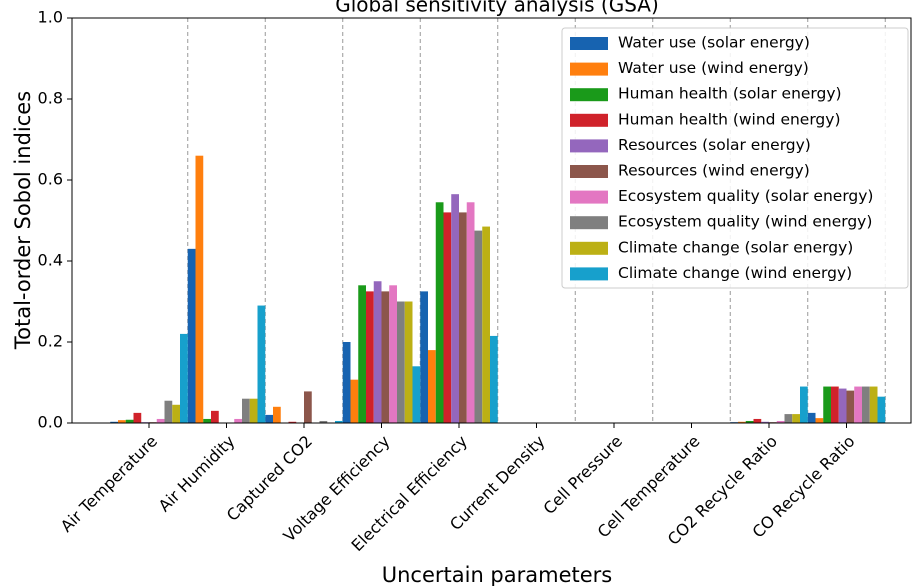  Describe the element at coordinates (197, 474) in the screenshot. I see `x-tick-label: Air Humidity` at that location.